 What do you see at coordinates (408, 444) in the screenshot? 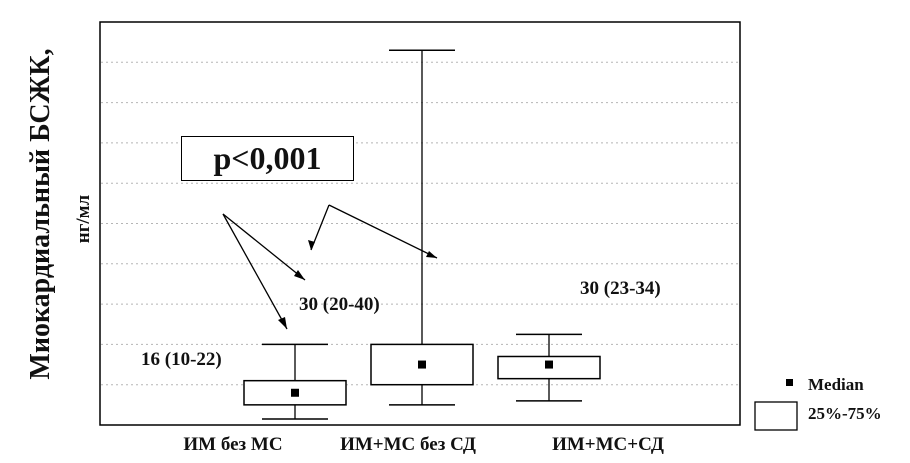
I see `x-tick-label: ИМ+МС без СД` at bounding box center [408, 444].